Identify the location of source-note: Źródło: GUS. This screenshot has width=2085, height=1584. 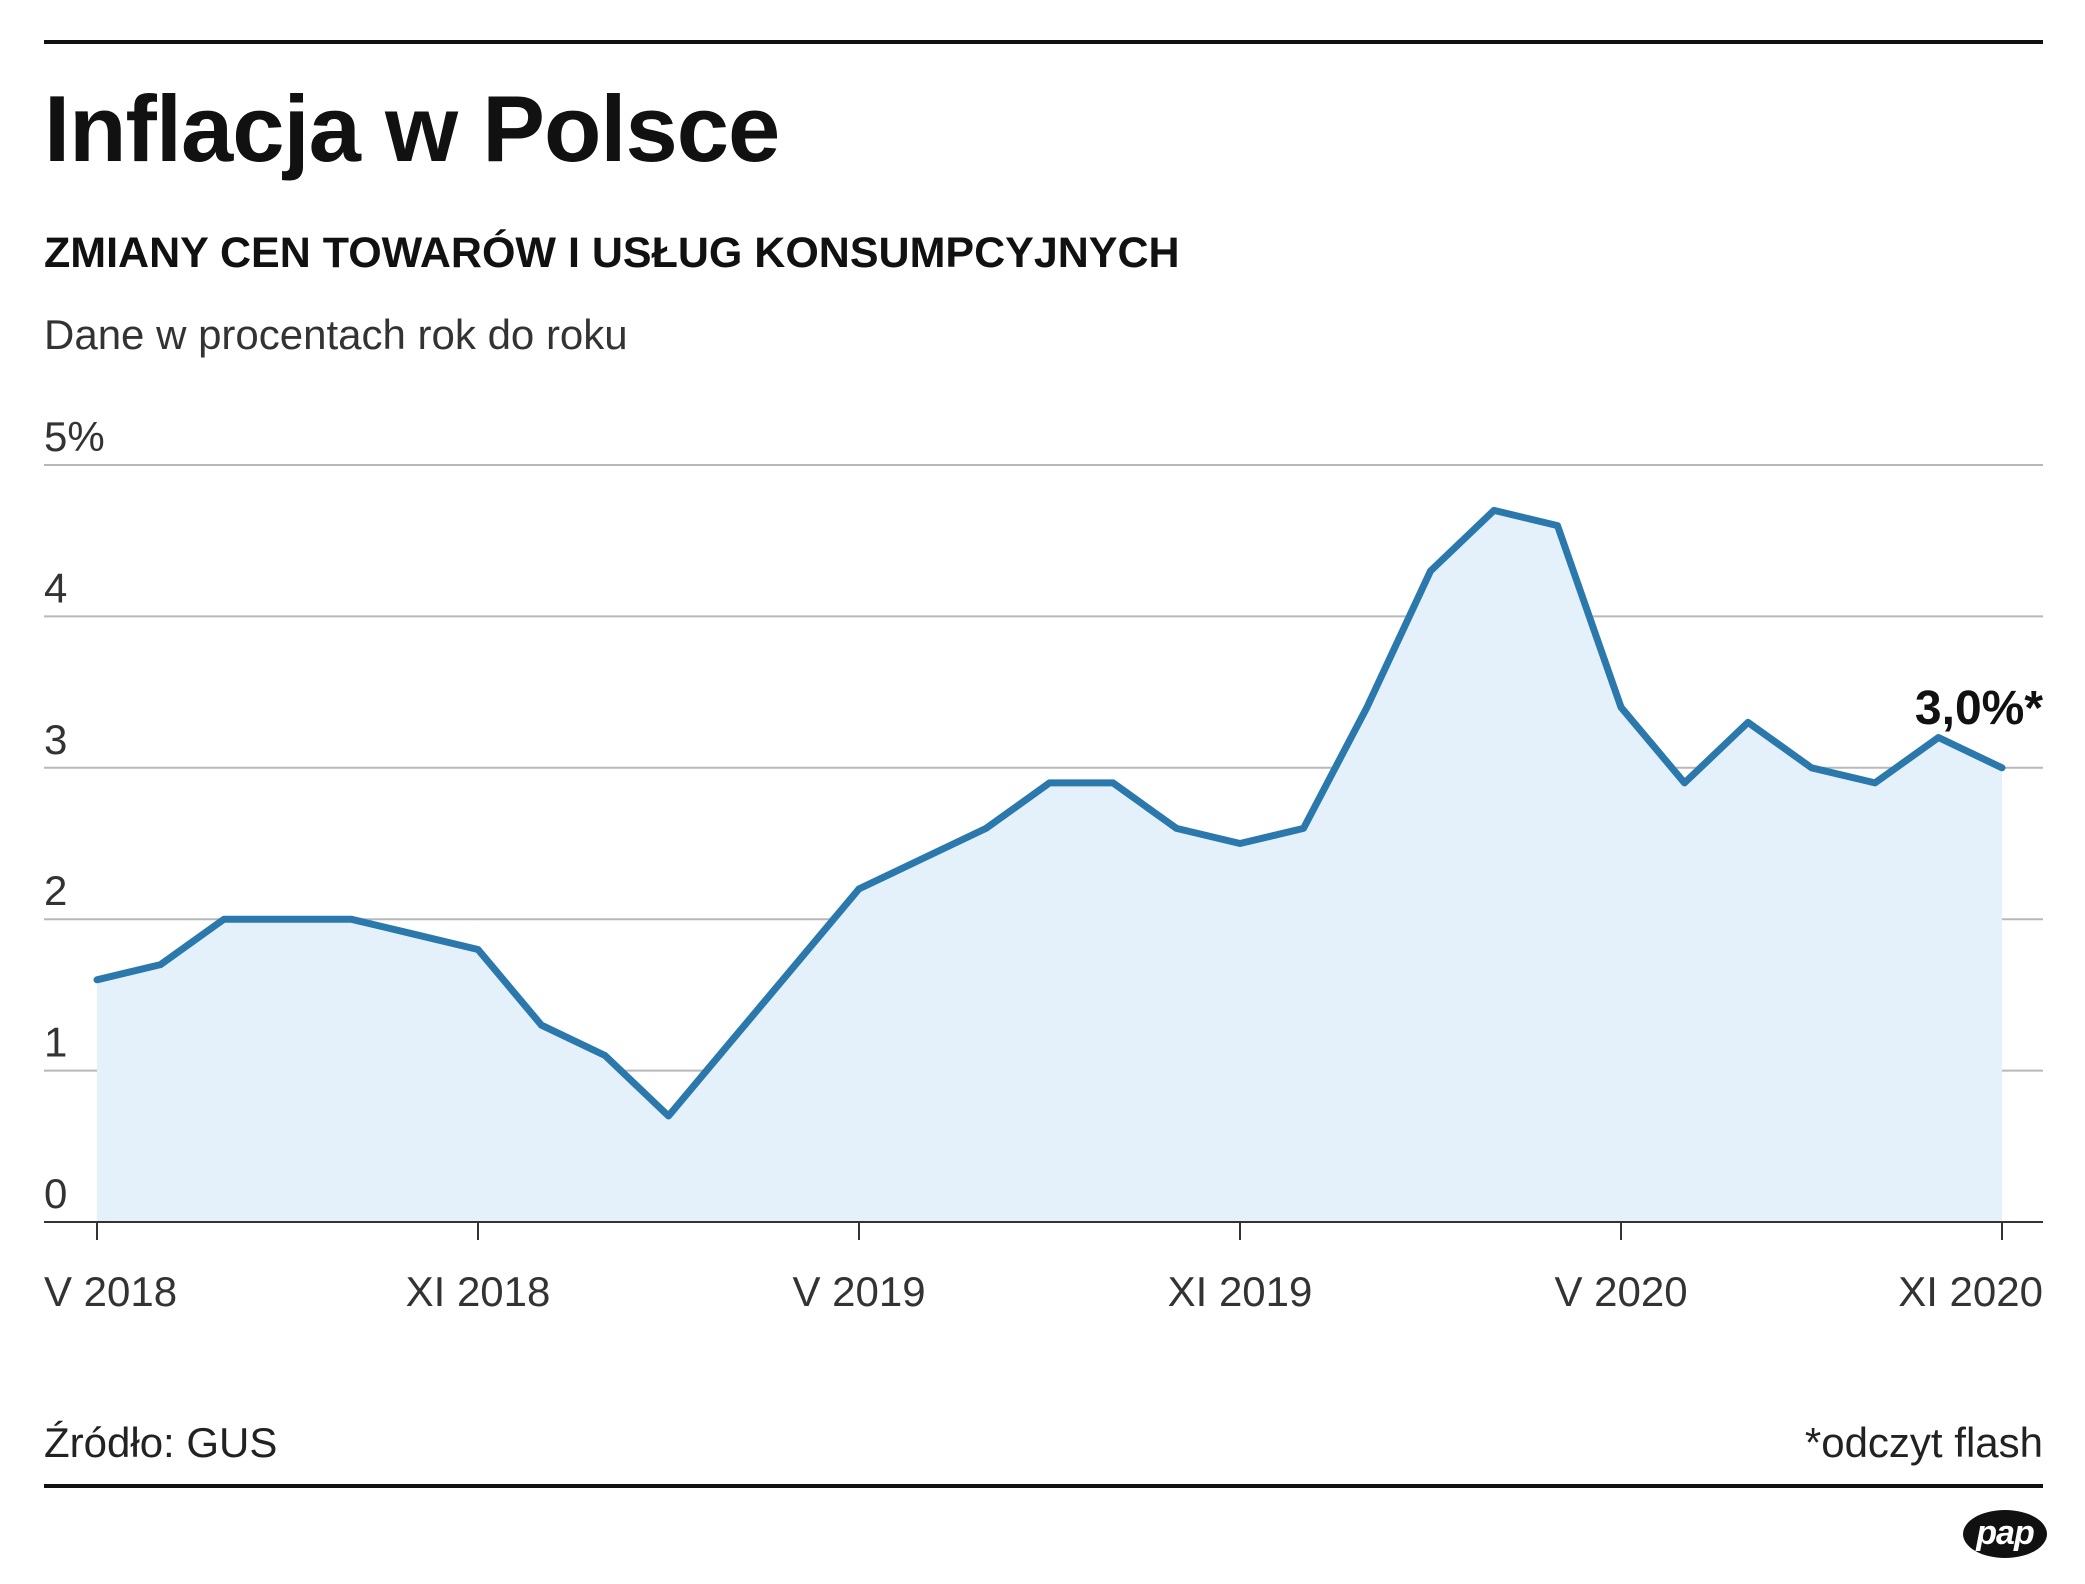
(161, 1442).